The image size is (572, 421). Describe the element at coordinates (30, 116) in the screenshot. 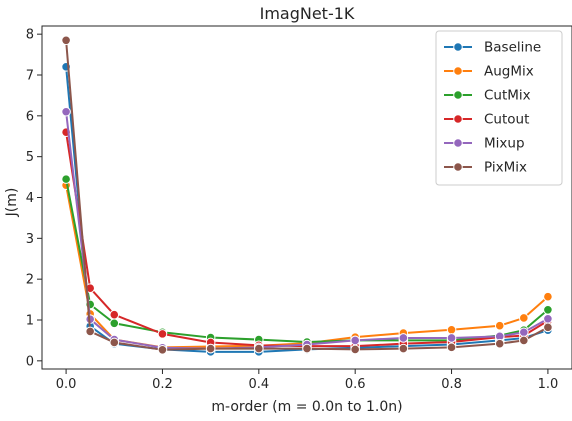

I see `y-tick-label: 6` at that location.